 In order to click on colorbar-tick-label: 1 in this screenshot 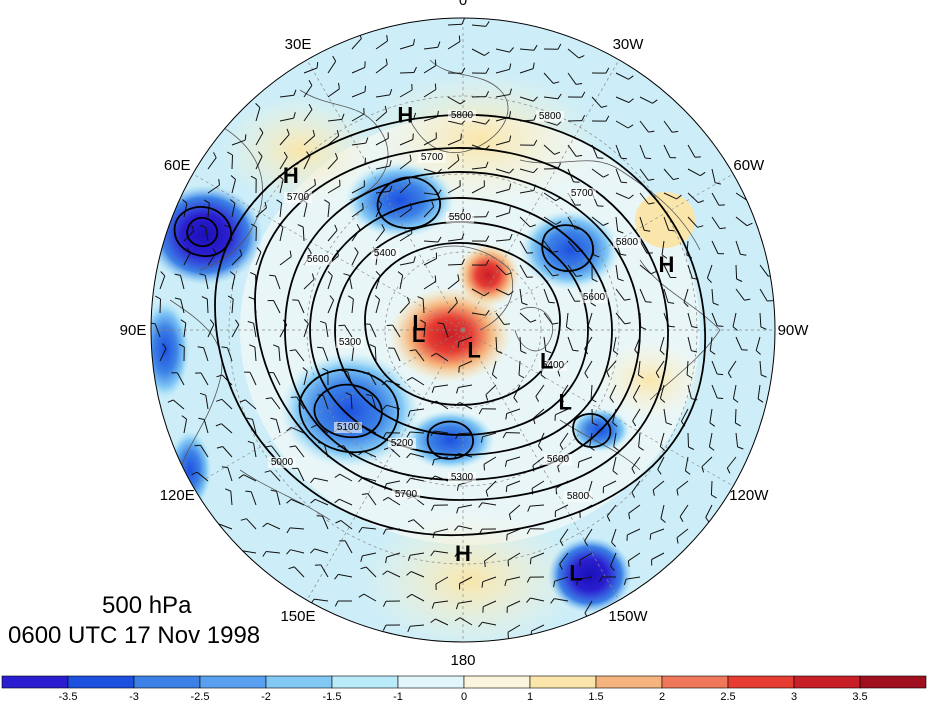, I will do `click(530, 696)`.